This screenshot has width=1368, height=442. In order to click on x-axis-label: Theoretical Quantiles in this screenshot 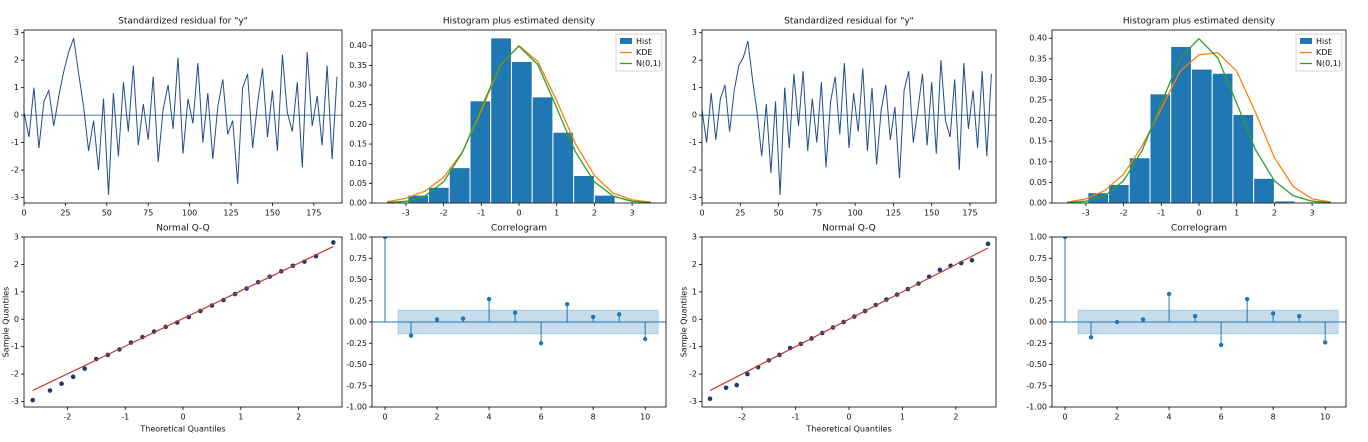, I will do `click(182, 429)`.